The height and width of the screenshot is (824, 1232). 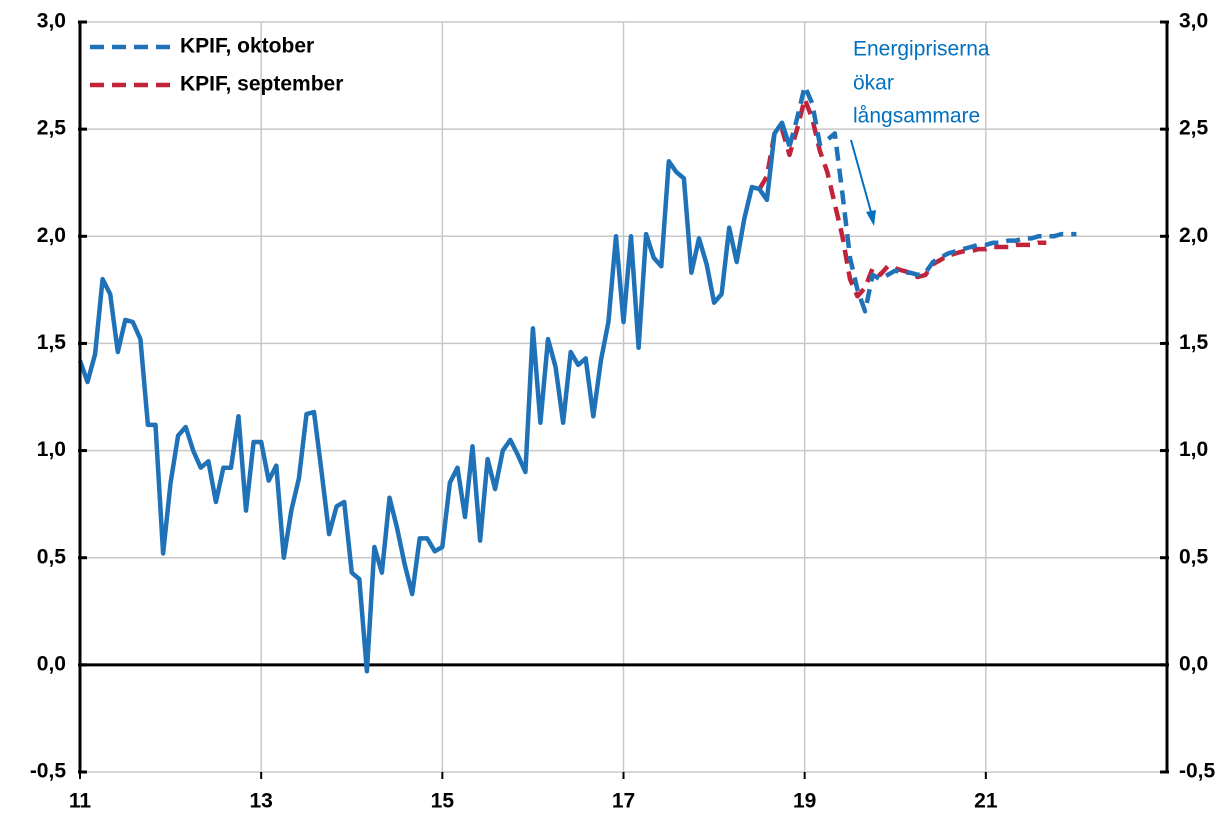 What do you see at coordinates (1194, 128) in the screenshot?
I see `y2-tick-label: 2,5` at bounding box center [1194, 128].